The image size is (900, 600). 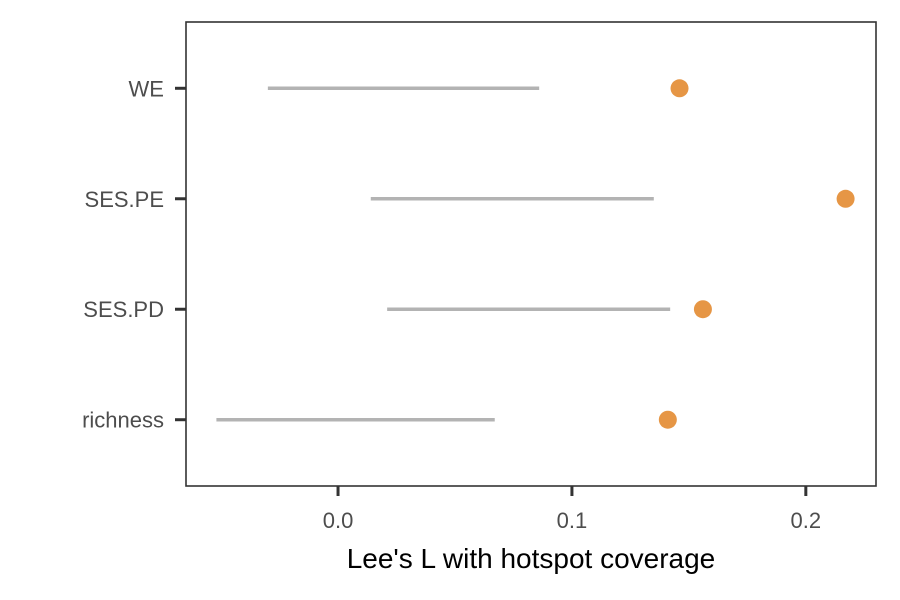 I want to click on x-axis-title: Lee's L with hotspot coverage, so click(x=531, y=558).